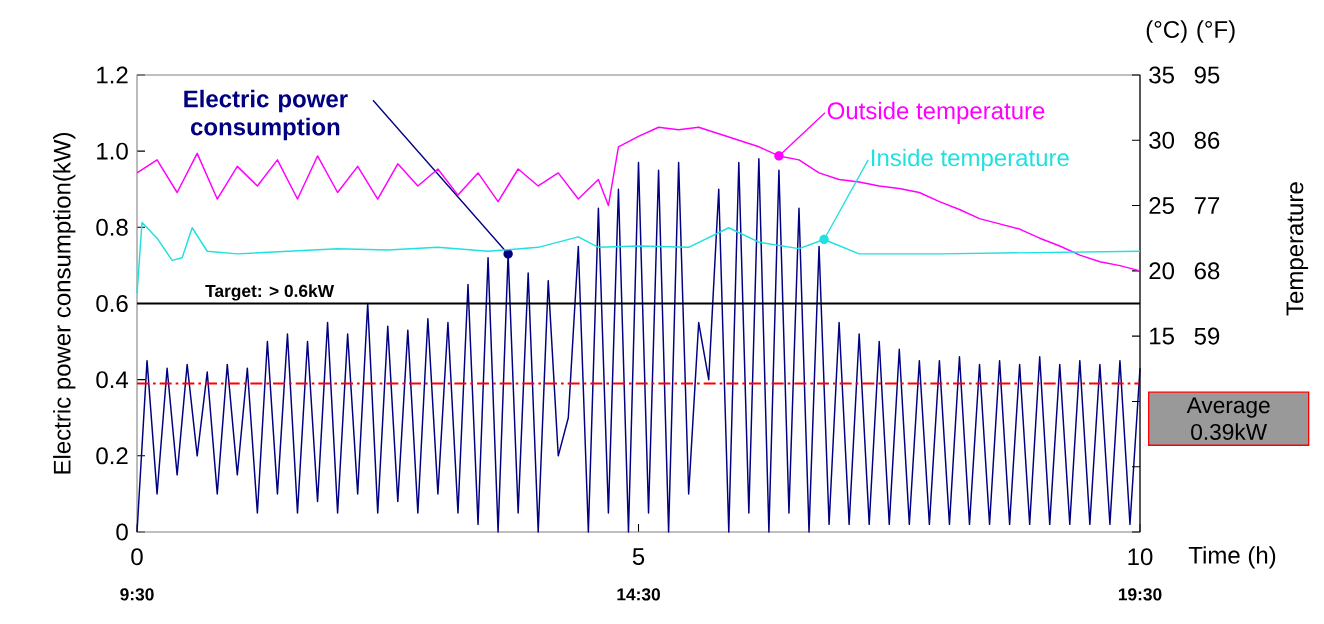 This screenshot has width=1324, height=624. I want to click on y2-tick-label: 35, so click(1161, 75).